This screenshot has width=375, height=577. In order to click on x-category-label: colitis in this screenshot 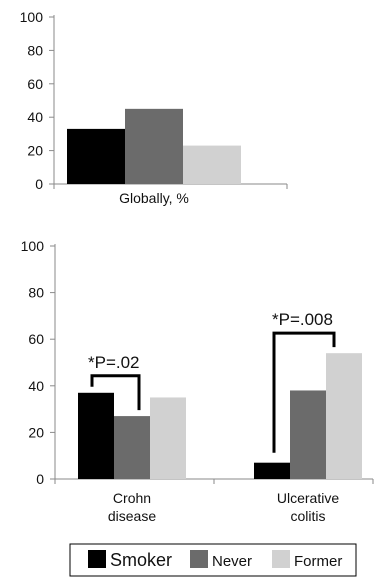, I will do `click(307, 516)`.